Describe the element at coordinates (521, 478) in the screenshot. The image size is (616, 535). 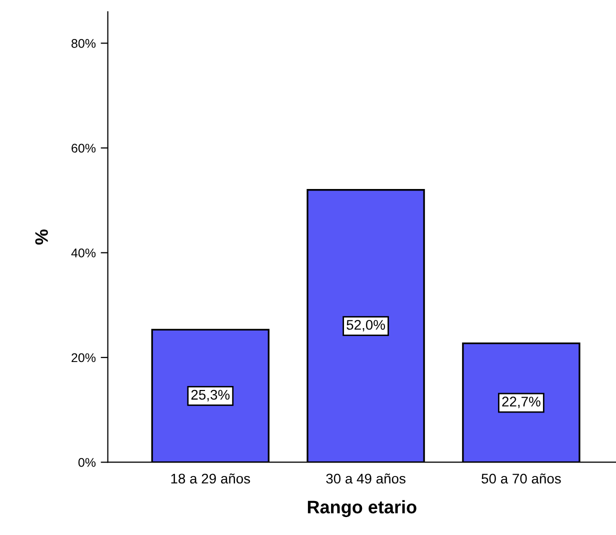
I see `x-tick-label: 50 a 70 años` at that location.